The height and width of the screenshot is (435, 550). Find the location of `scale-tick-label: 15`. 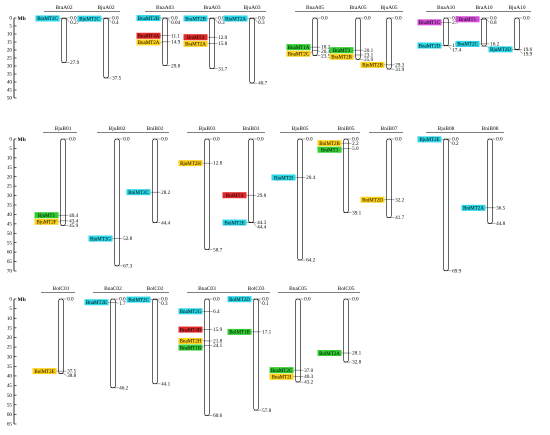

scale-tick-label: 15 is located at coordinates (10, 168).